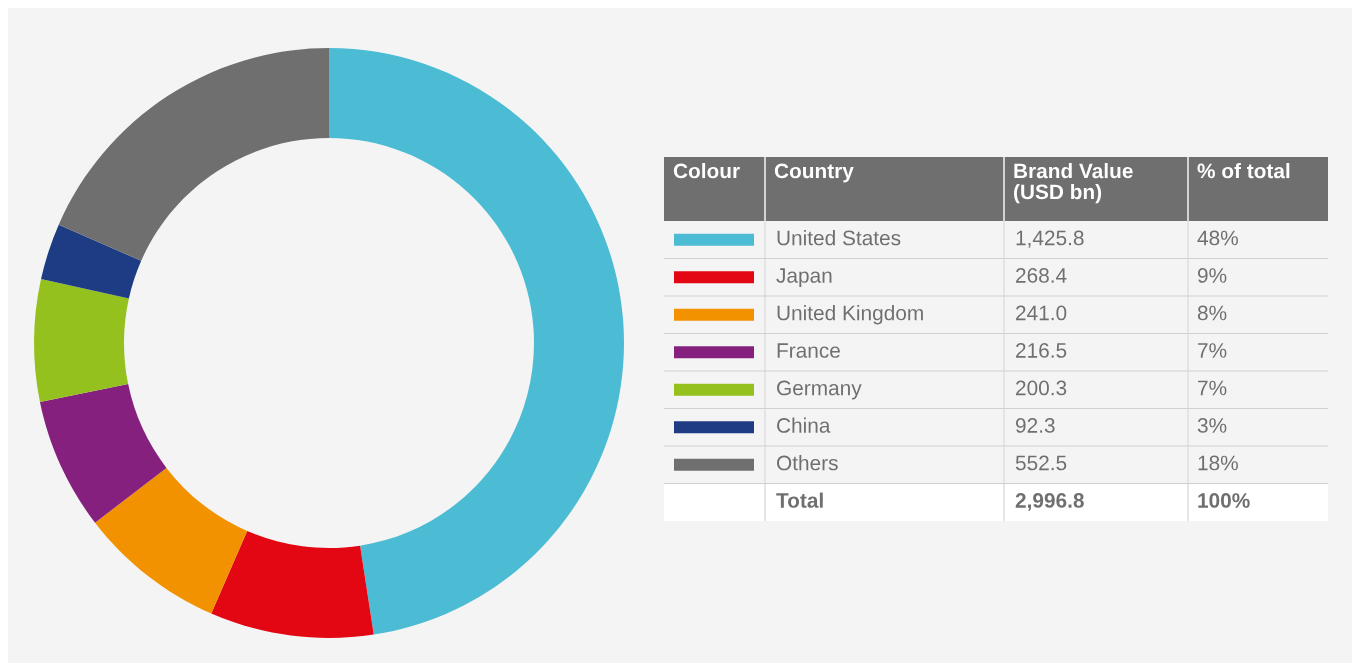 The width and height of the screenshot is (1360, 671). What do you see at coordinates (799, 500) in the screenshot?
I see `text: Total` at bounding box center [799, 500].